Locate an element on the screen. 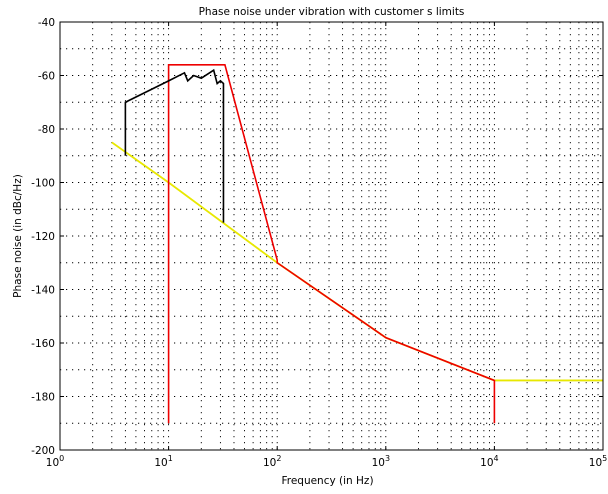 The image size is (608, 494). x-tick-label: 10⁰ is located at coordinates (55, 461).